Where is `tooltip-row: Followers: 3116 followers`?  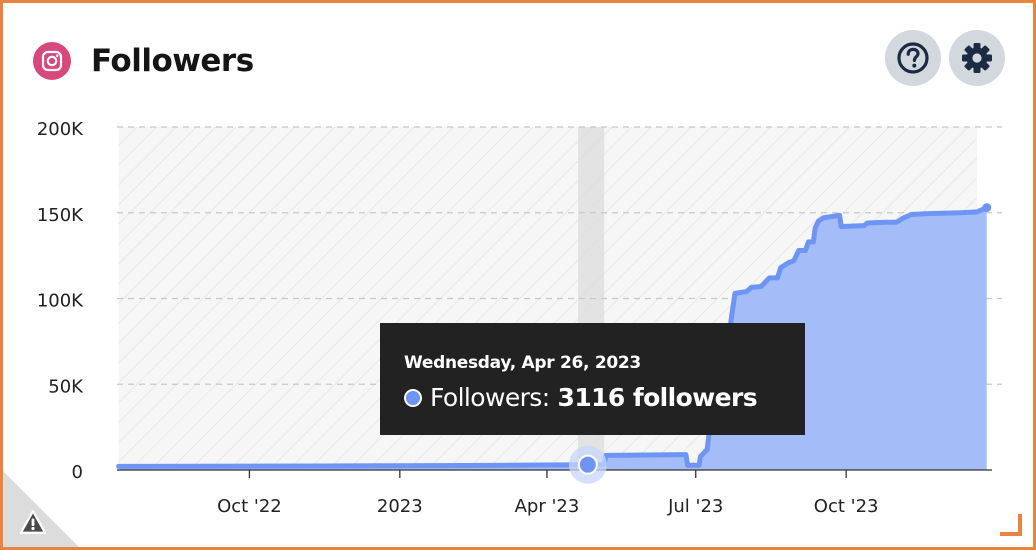
tooltip-row: Followers: 3116 followers is located at coordinates (604, 397).